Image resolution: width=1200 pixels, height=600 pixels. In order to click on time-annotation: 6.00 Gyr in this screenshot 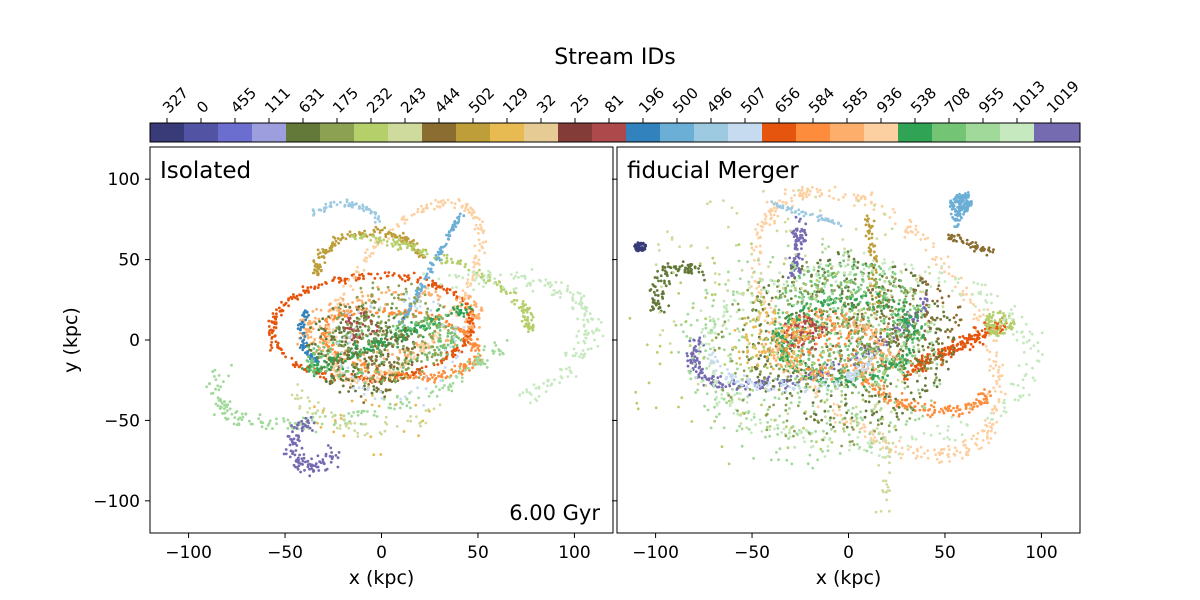, I will do `click(554, 513)`.